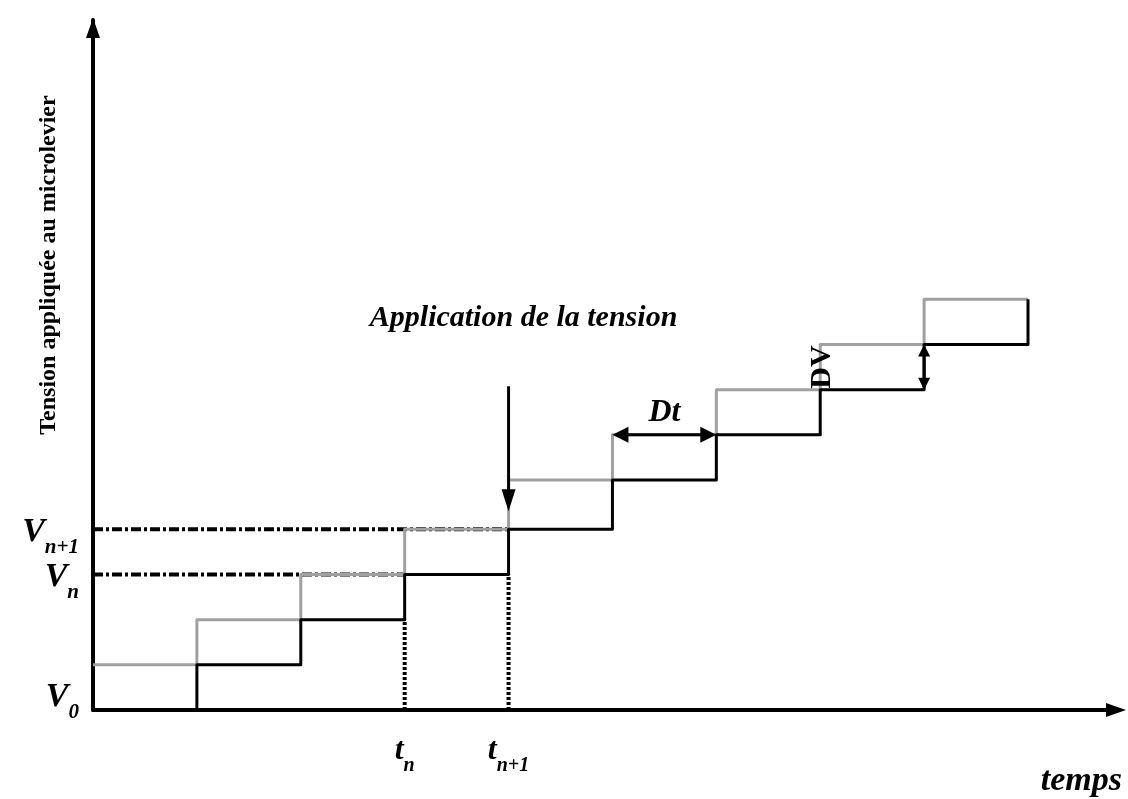  What do you see at coordinates (61, 580) in the screenshot?
I see `ref-line-label: V$_{n}$` at bounding box center [61, 580].